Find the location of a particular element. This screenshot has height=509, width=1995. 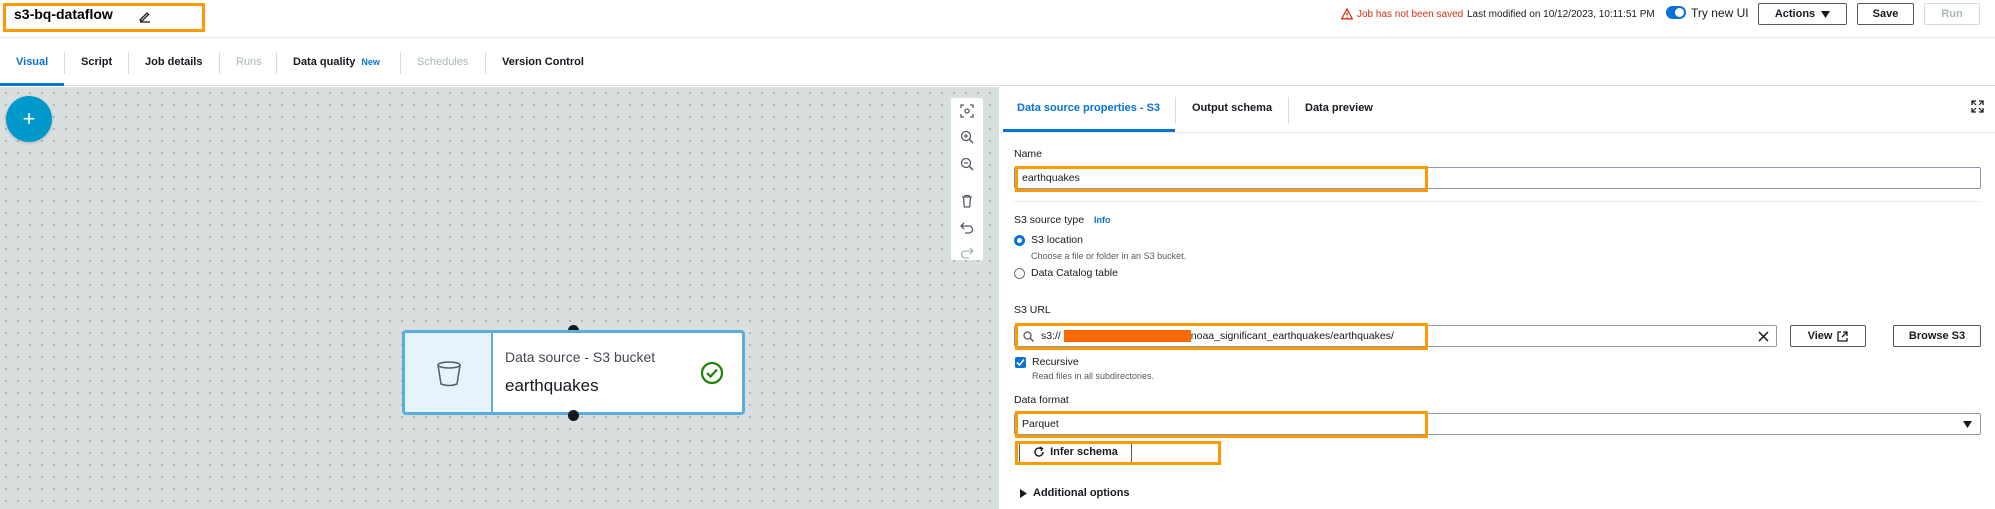

checkmark-icon is located at coordinates (1020, 362).